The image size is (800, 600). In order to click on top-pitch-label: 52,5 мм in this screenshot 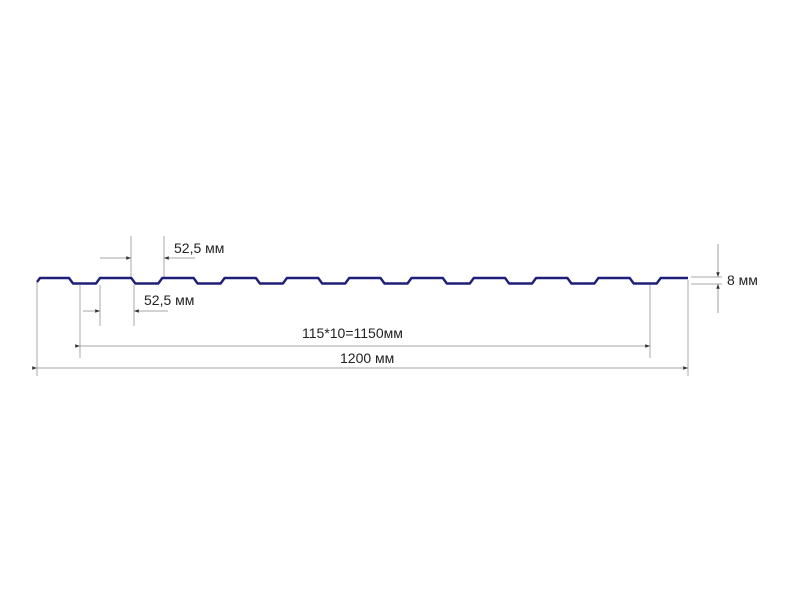, I will do `click(199, 248)`.